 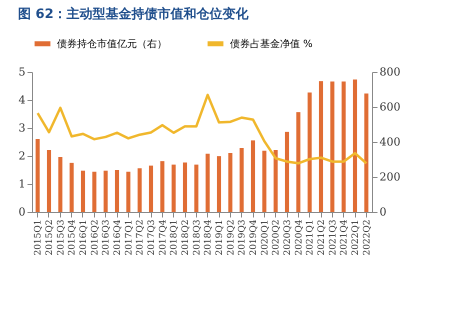 I want to click on x-tick-label: 2015Q2, so click(x=50, y=238).